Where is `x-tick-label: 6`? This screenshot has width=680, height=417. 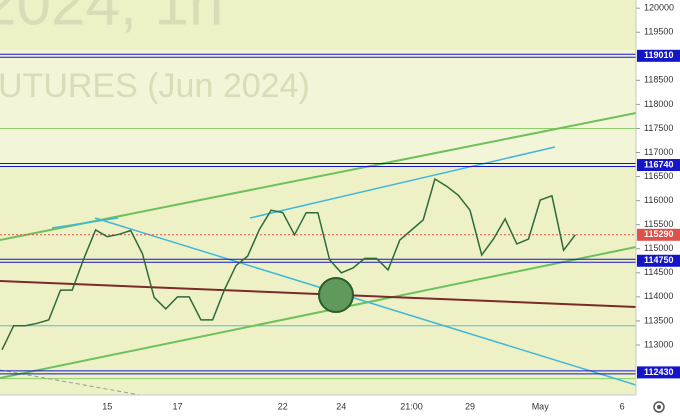 x-tick-label: 6 is located at coordinates (622, 406).